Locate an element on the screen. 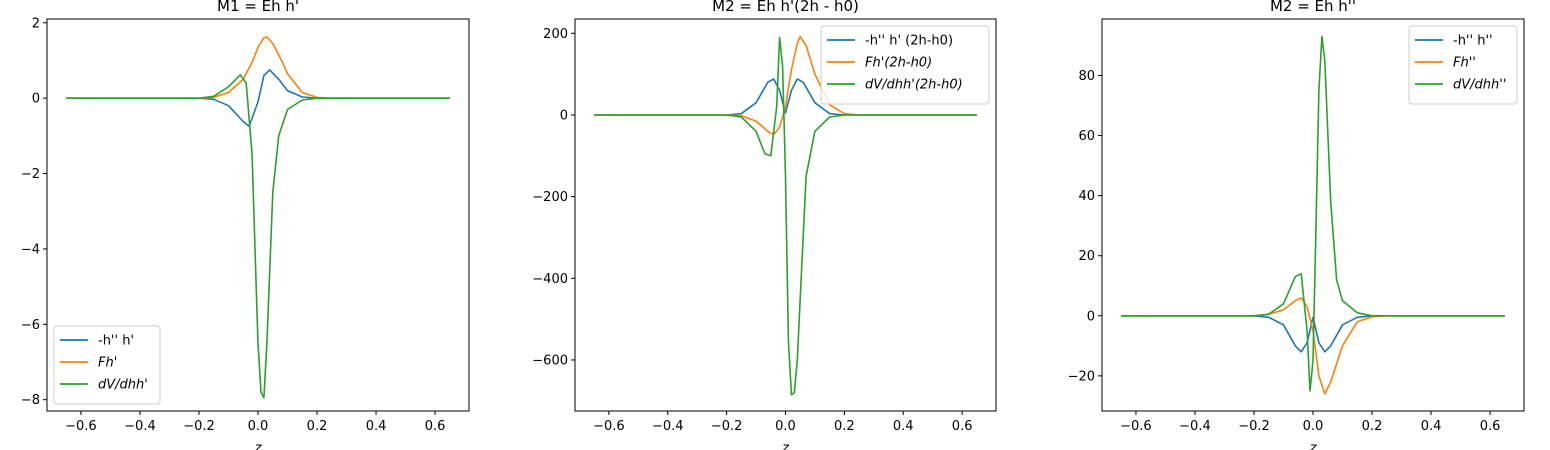  legend-entry: -h'' h' is located at coordinates (116, 341).